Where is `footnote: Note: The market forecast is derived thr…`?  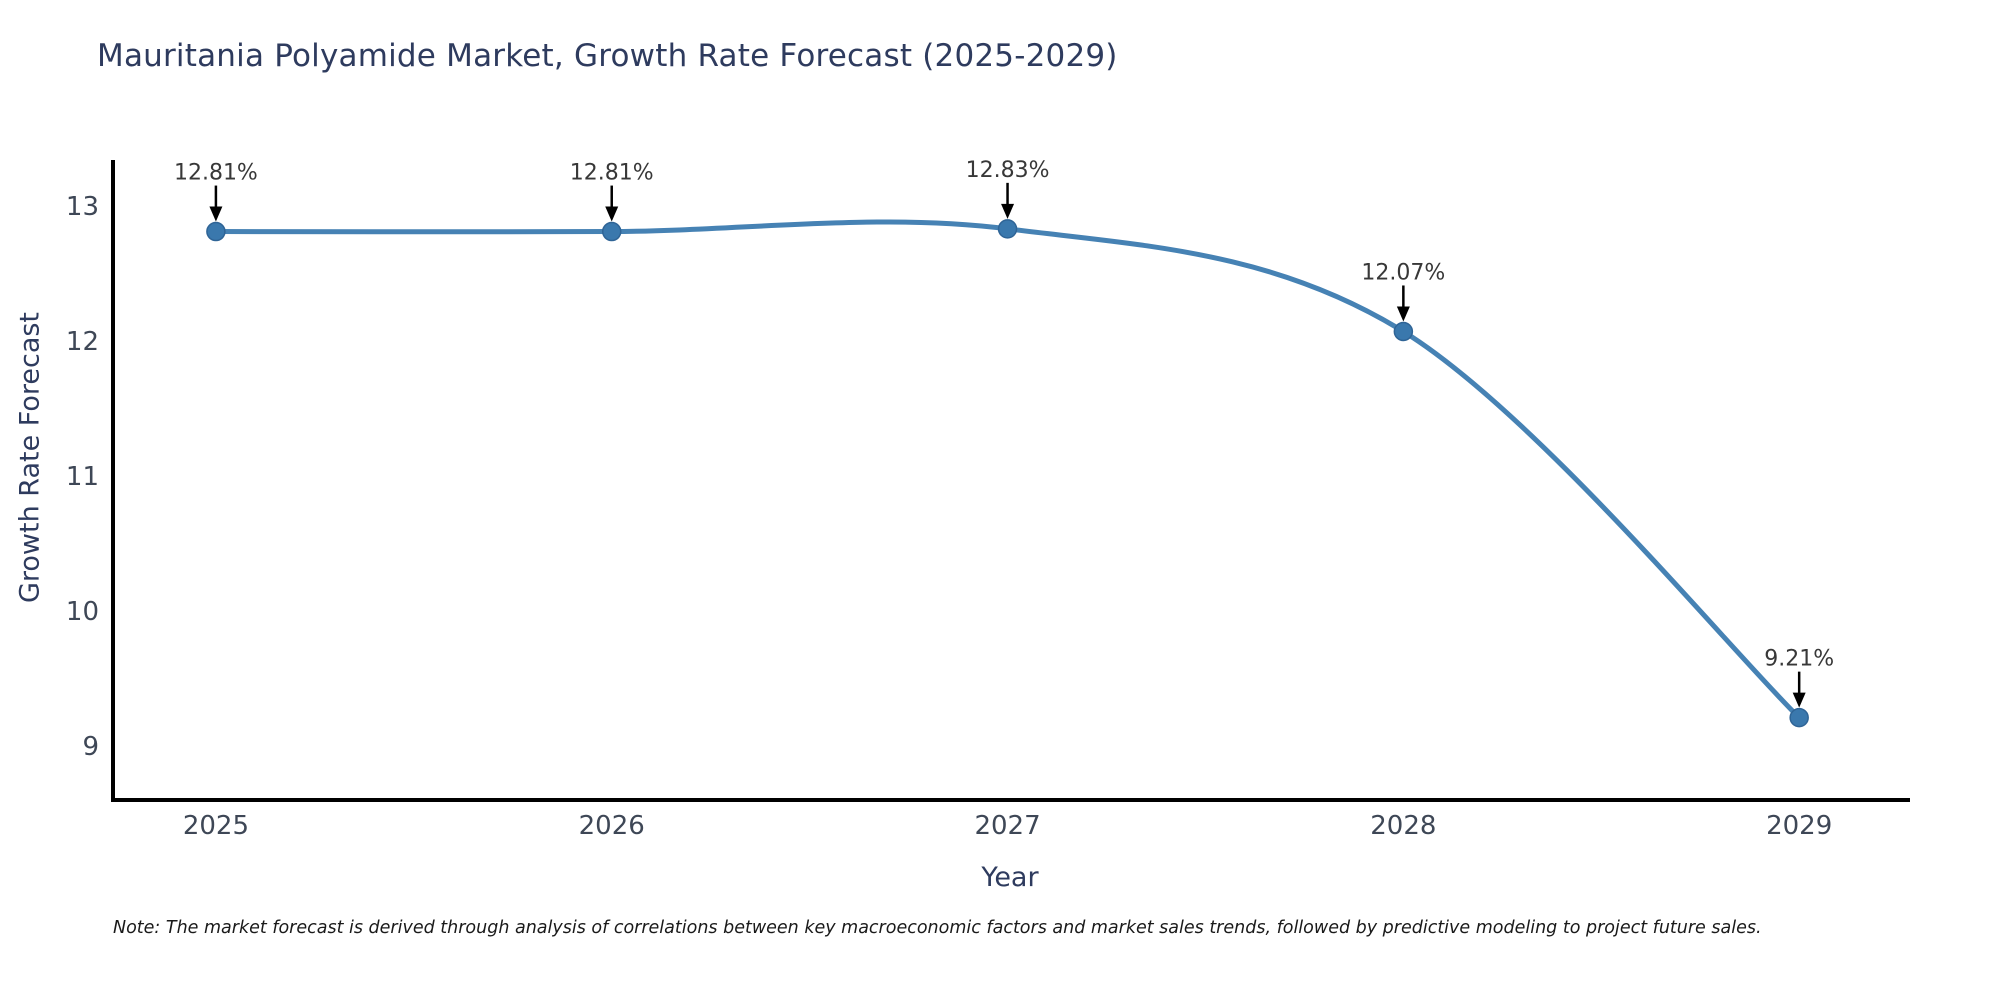
footnote: Note: The market forecast is derived thr… is located at coordinates (937, 928).